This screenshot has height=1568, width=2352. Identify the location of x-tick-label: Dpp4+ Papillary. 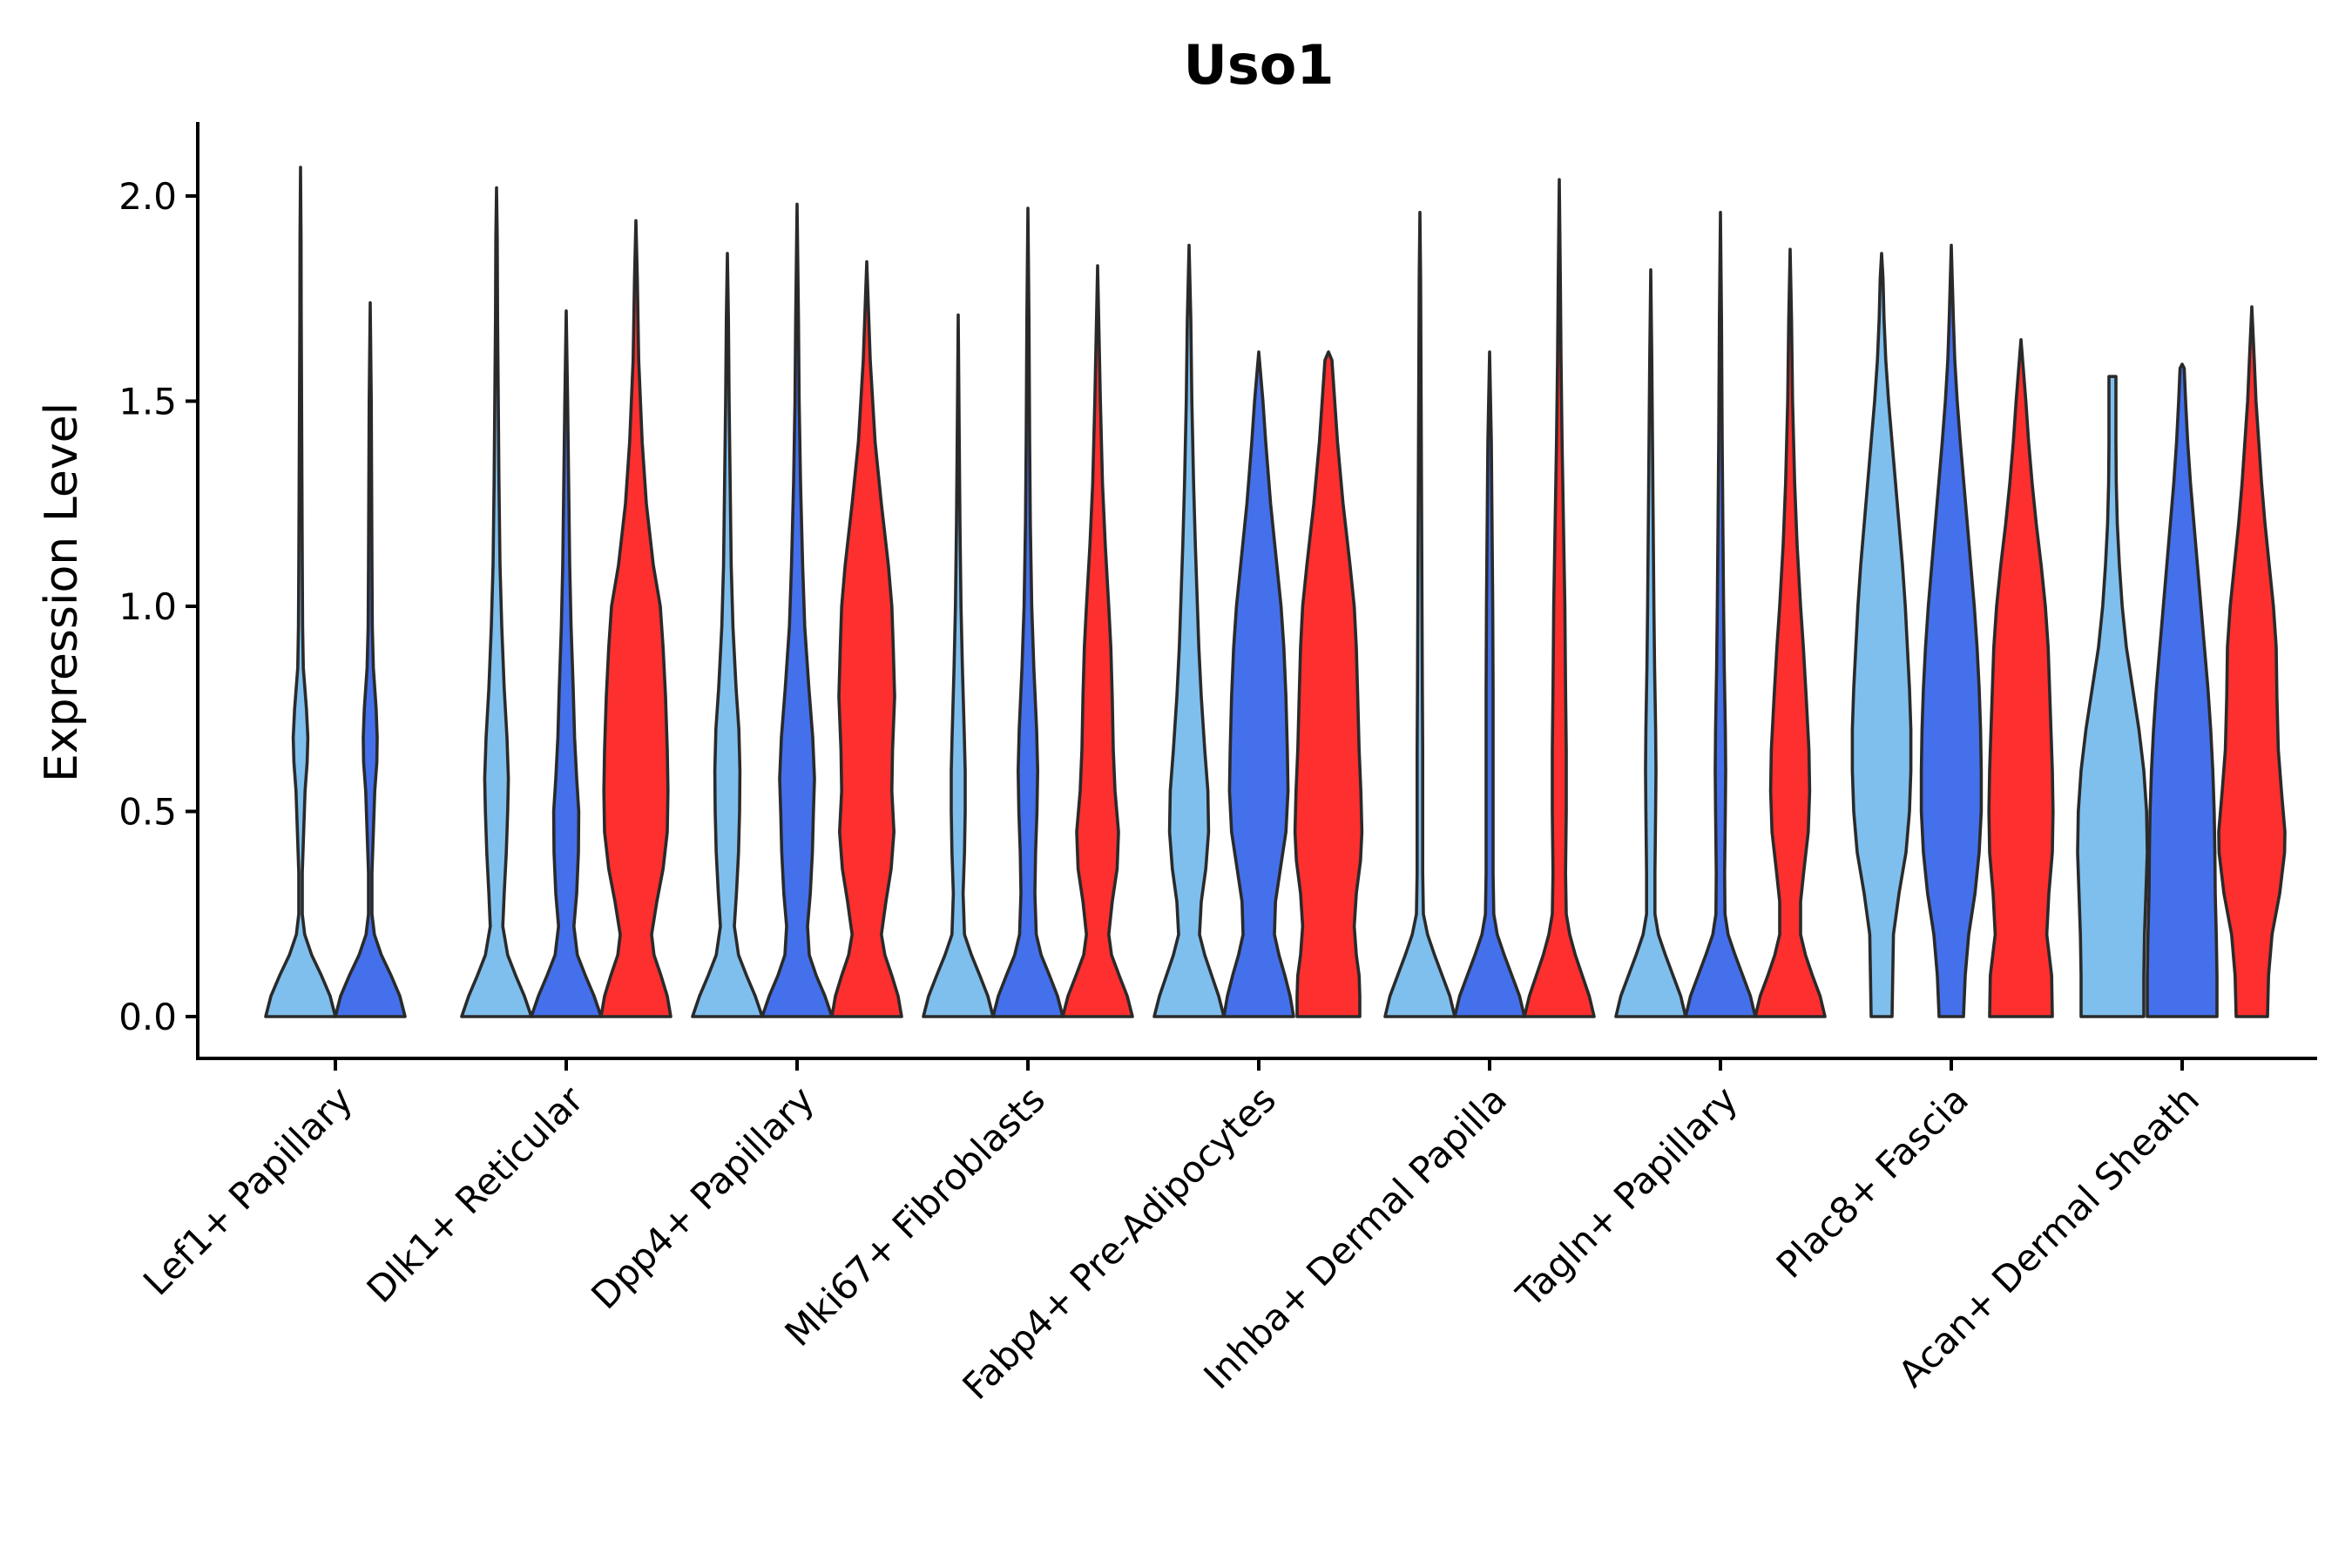
(702, 1197).